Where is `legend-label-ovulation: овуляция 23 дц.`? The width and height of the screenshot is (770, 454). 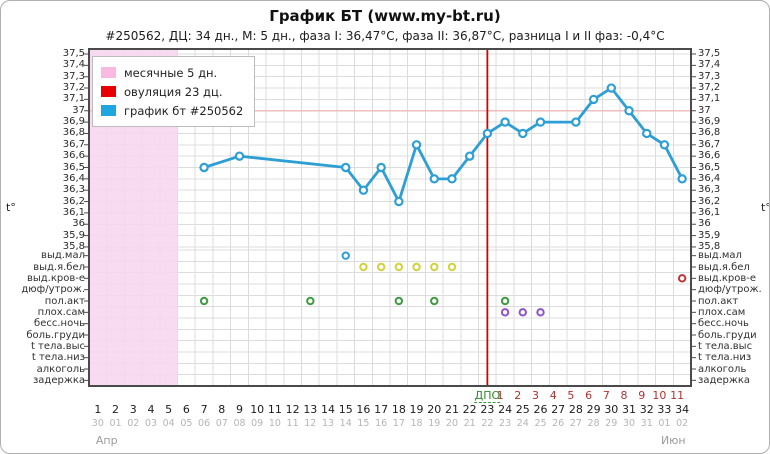 legend-label-ovulation: овуляция 23 дц. is located at coordinates (173, 91).